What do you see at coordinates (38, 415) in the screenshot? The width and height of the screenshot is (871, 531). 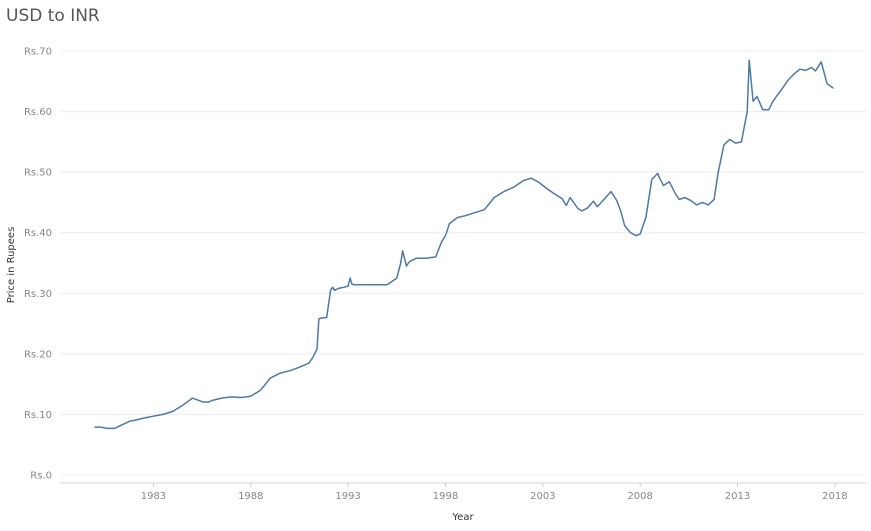 I see `y-tick-label: Rs.10` at bounding box center [38, 415].